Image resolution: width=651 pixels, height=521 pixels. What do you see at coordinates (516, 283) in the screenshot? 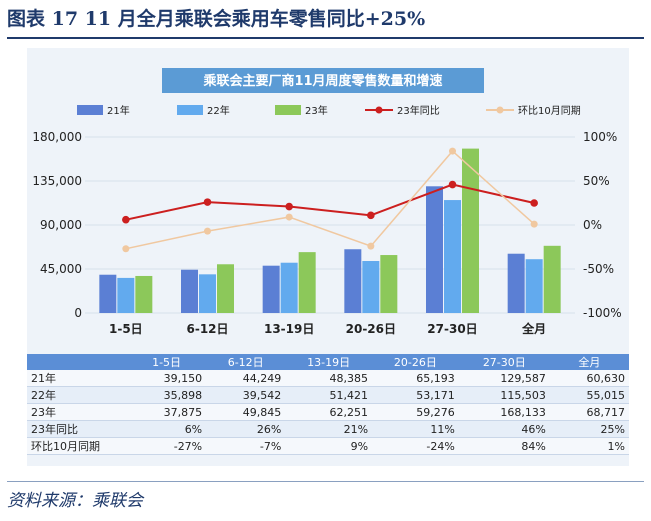
I see `bar-21年-全月` at bounding box center [516, 283].